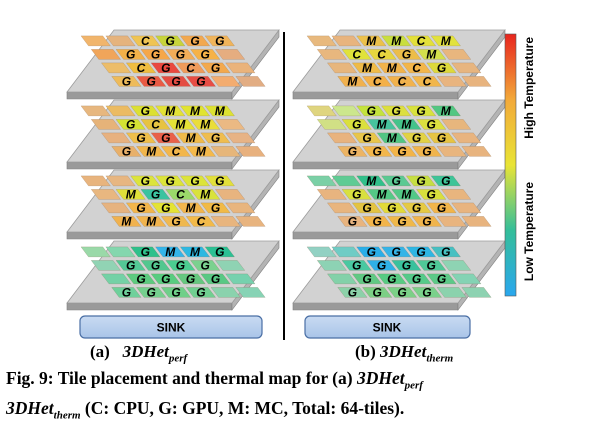 The height and width of the screenshot is (423, 603). What do you see at coordinates (520, 165) in the screenshot?
I see `temperature-legend: High Temperature Low Temperature` at bounding box center [520, 165].